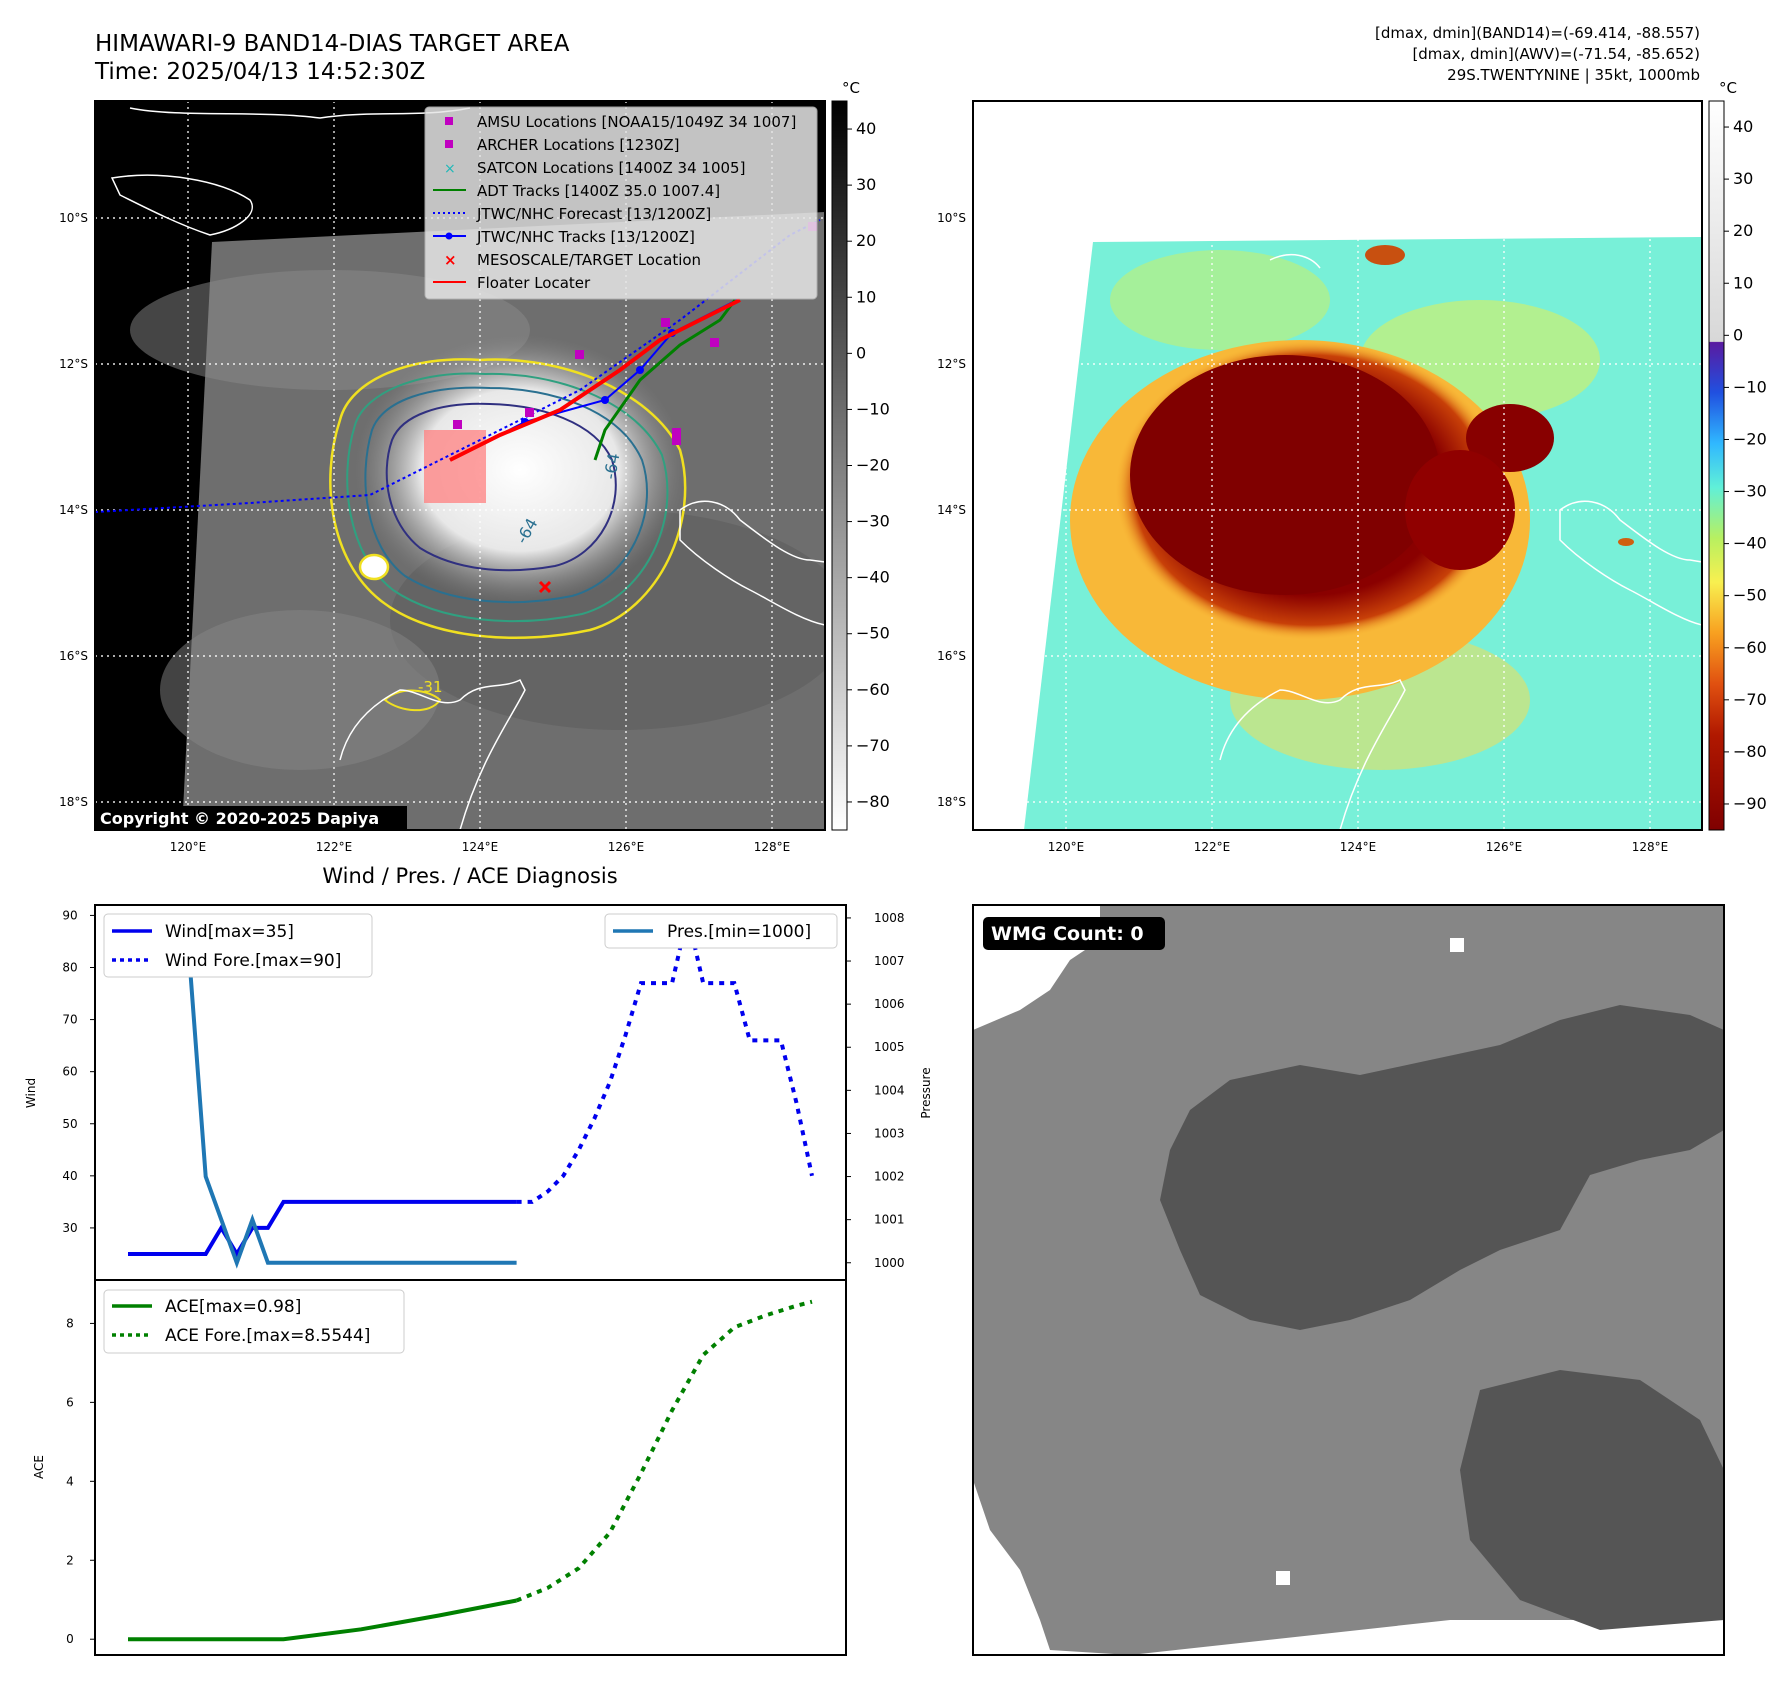  Describe the element at coordinates (889, 1177) in the screenshot. I see `pres-ytick-label: 1002` at that location.